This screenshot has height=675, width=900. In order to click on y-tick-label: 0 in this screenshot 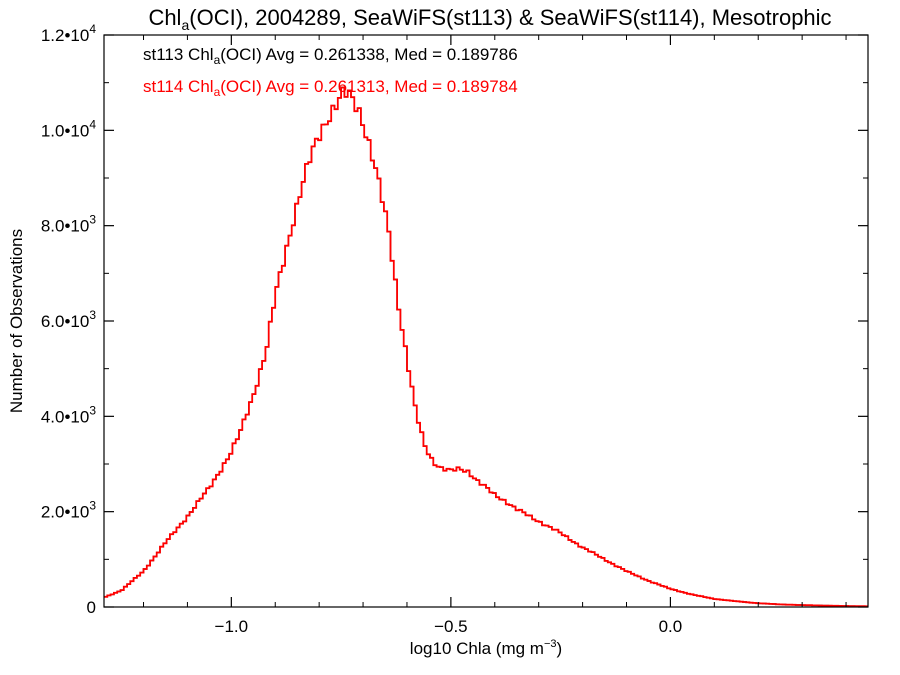, I will do `click(91, 607)`.